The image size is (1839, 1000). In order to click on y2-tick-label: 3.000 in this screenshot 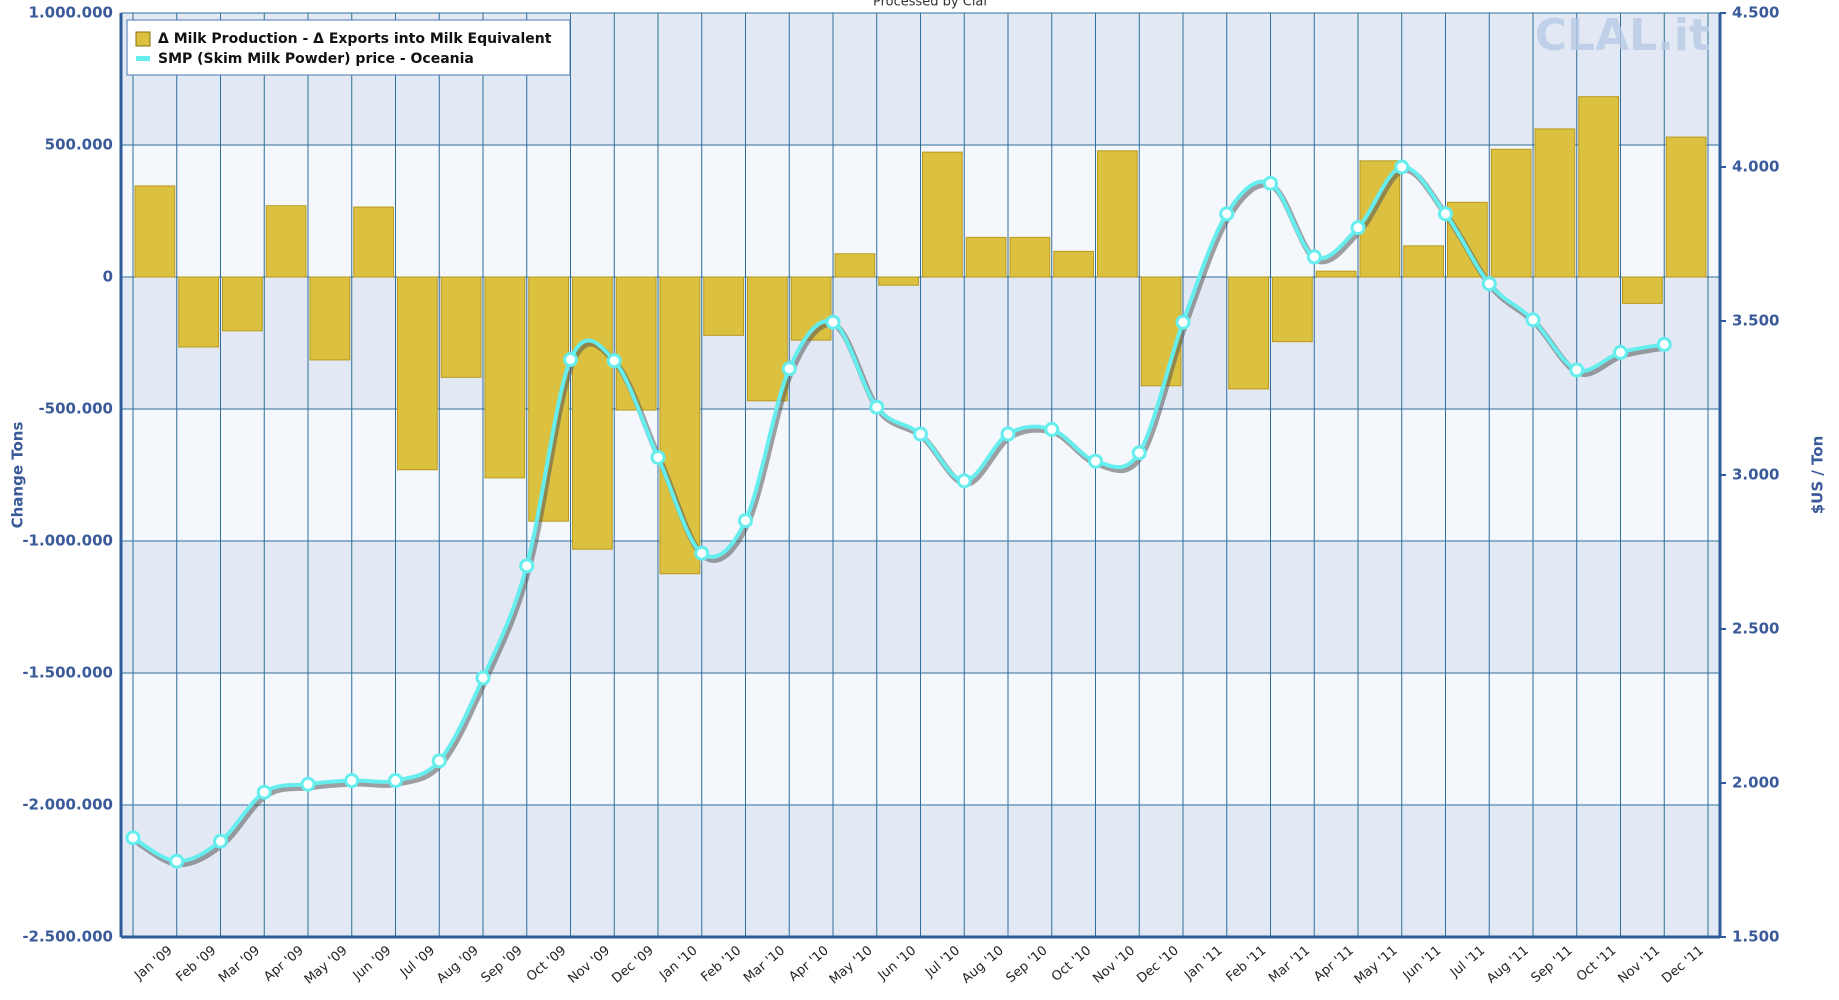, I will do `click(1755, 475)`.